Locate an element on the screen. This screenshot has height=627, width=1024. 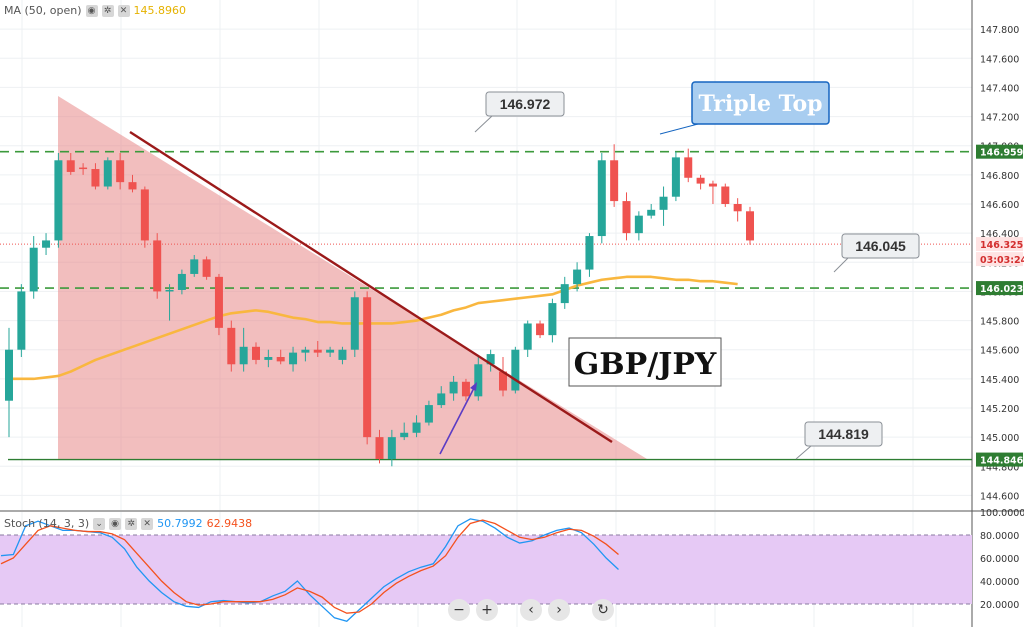
ma-legend-value: 145.8960 is located at coordinates (160, 10).